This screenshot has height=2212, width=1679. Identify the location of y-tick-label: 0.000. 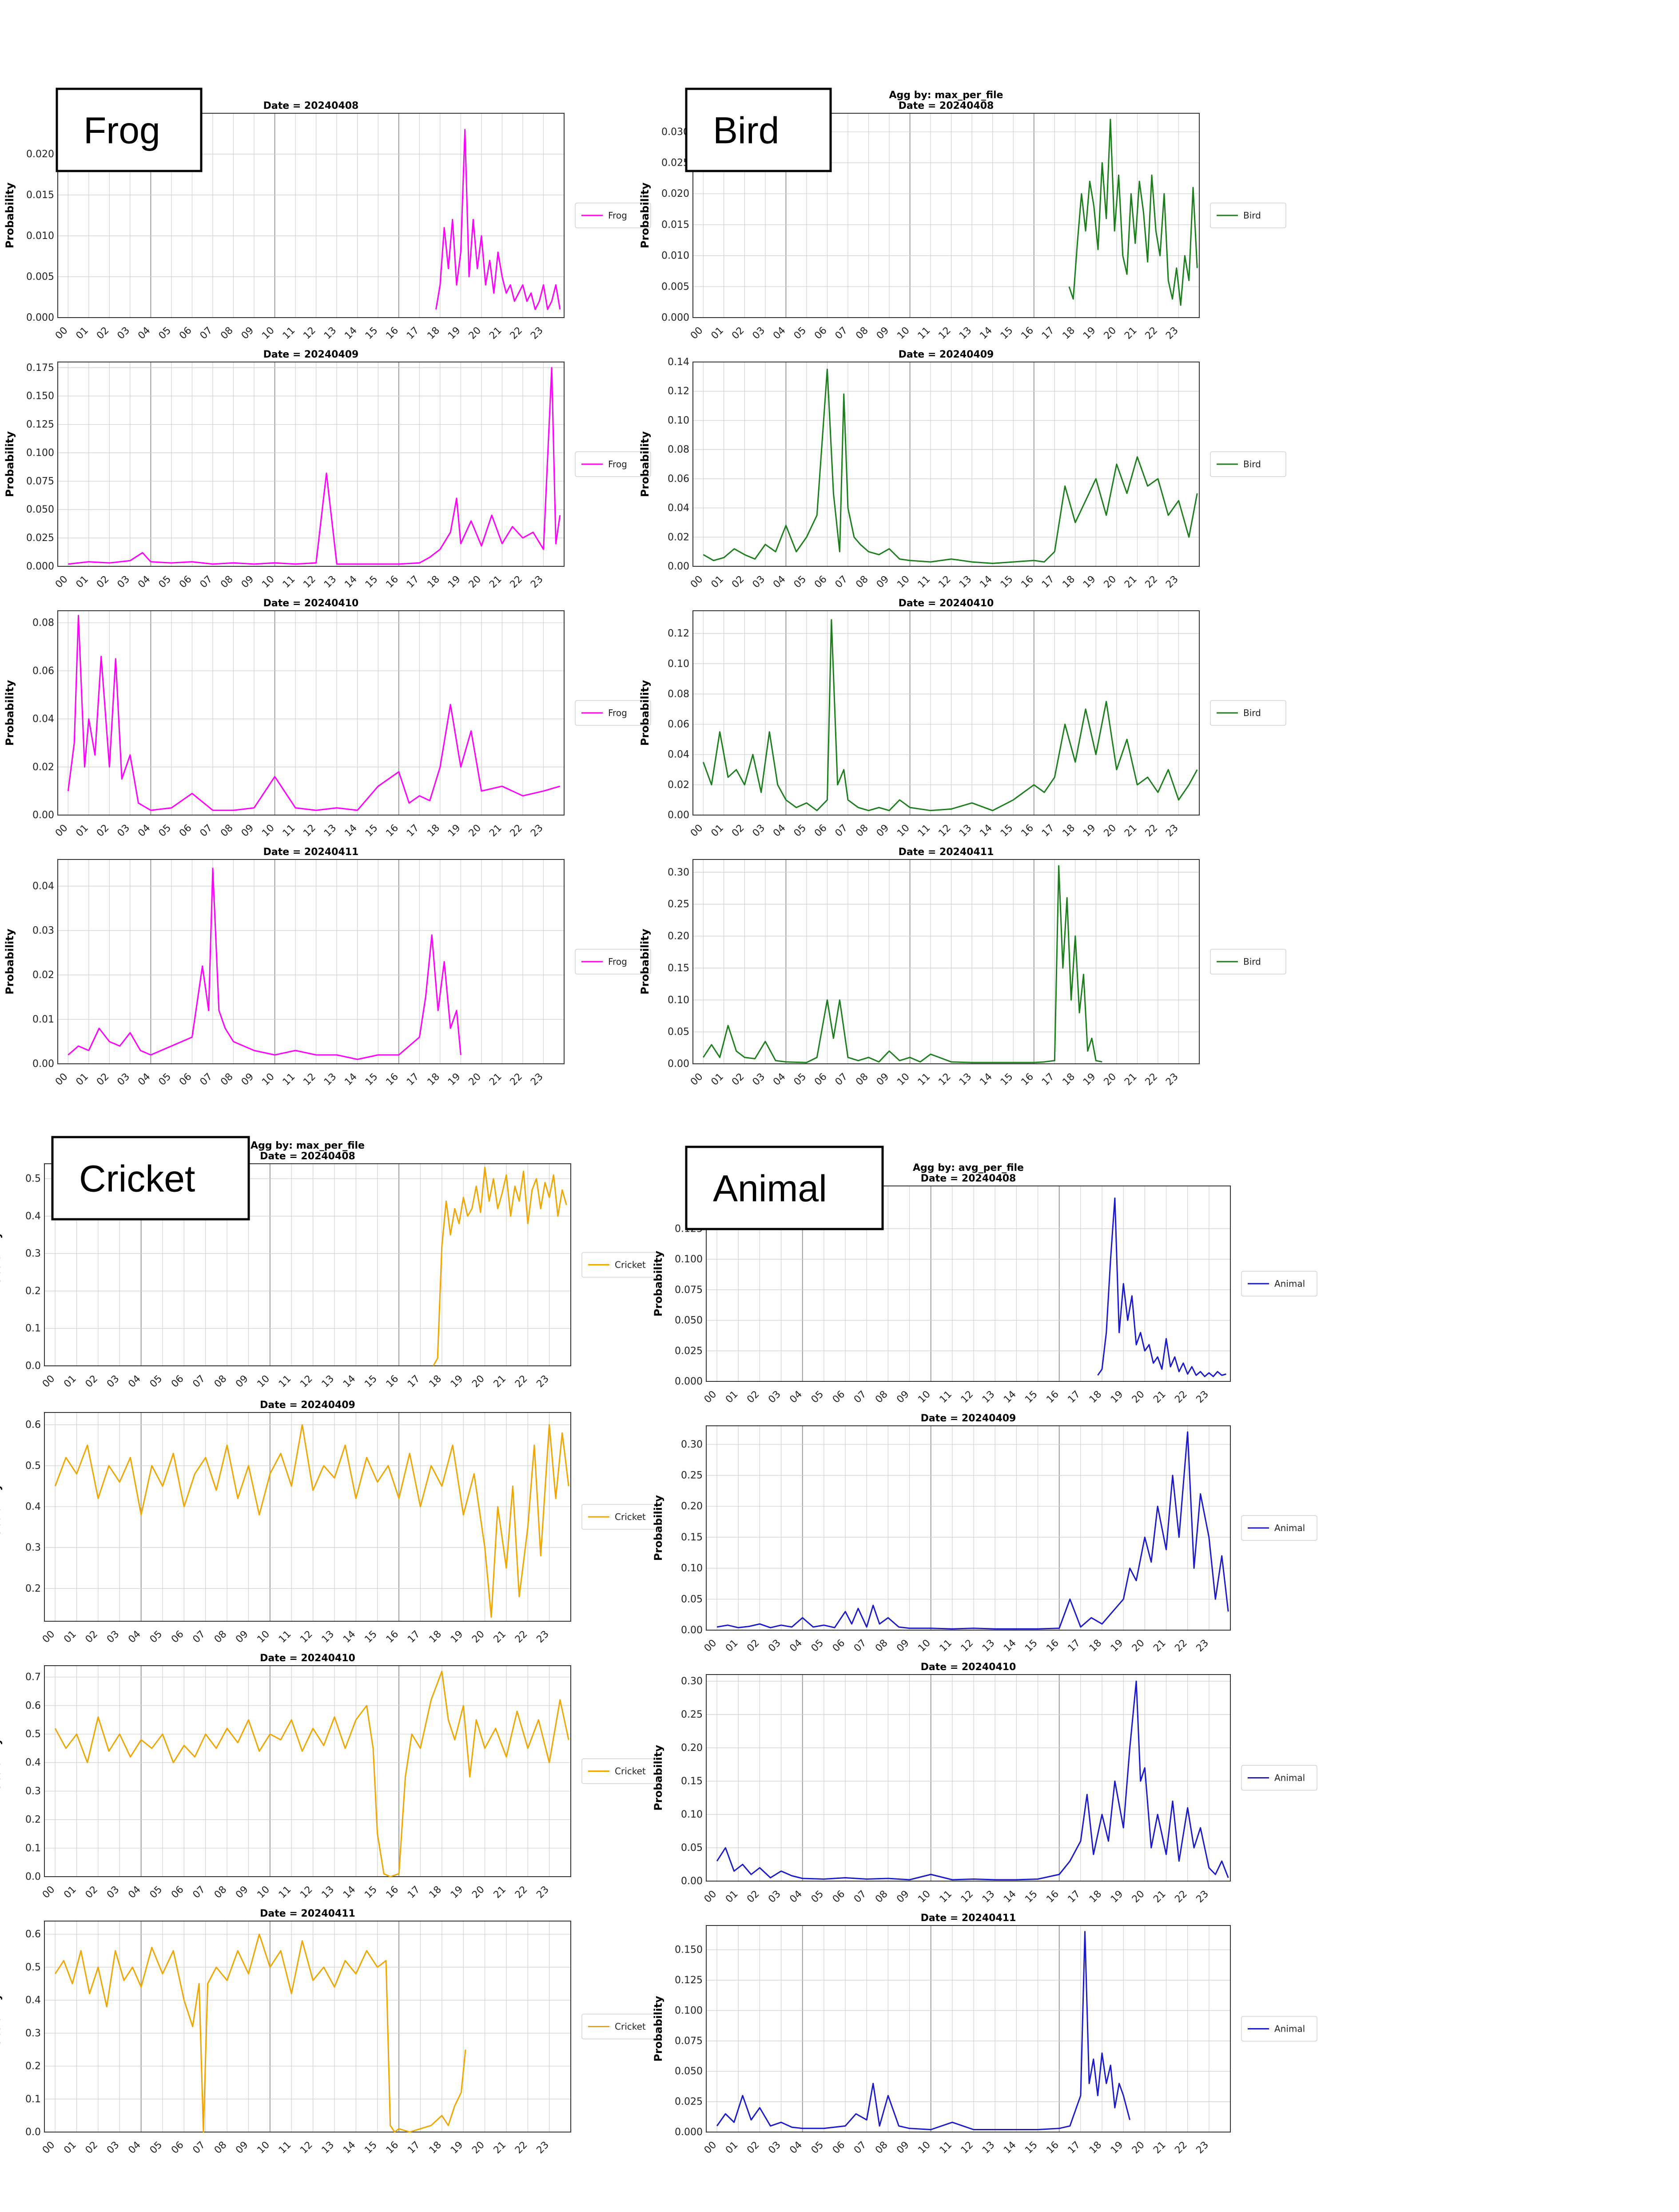
(689, 1382).